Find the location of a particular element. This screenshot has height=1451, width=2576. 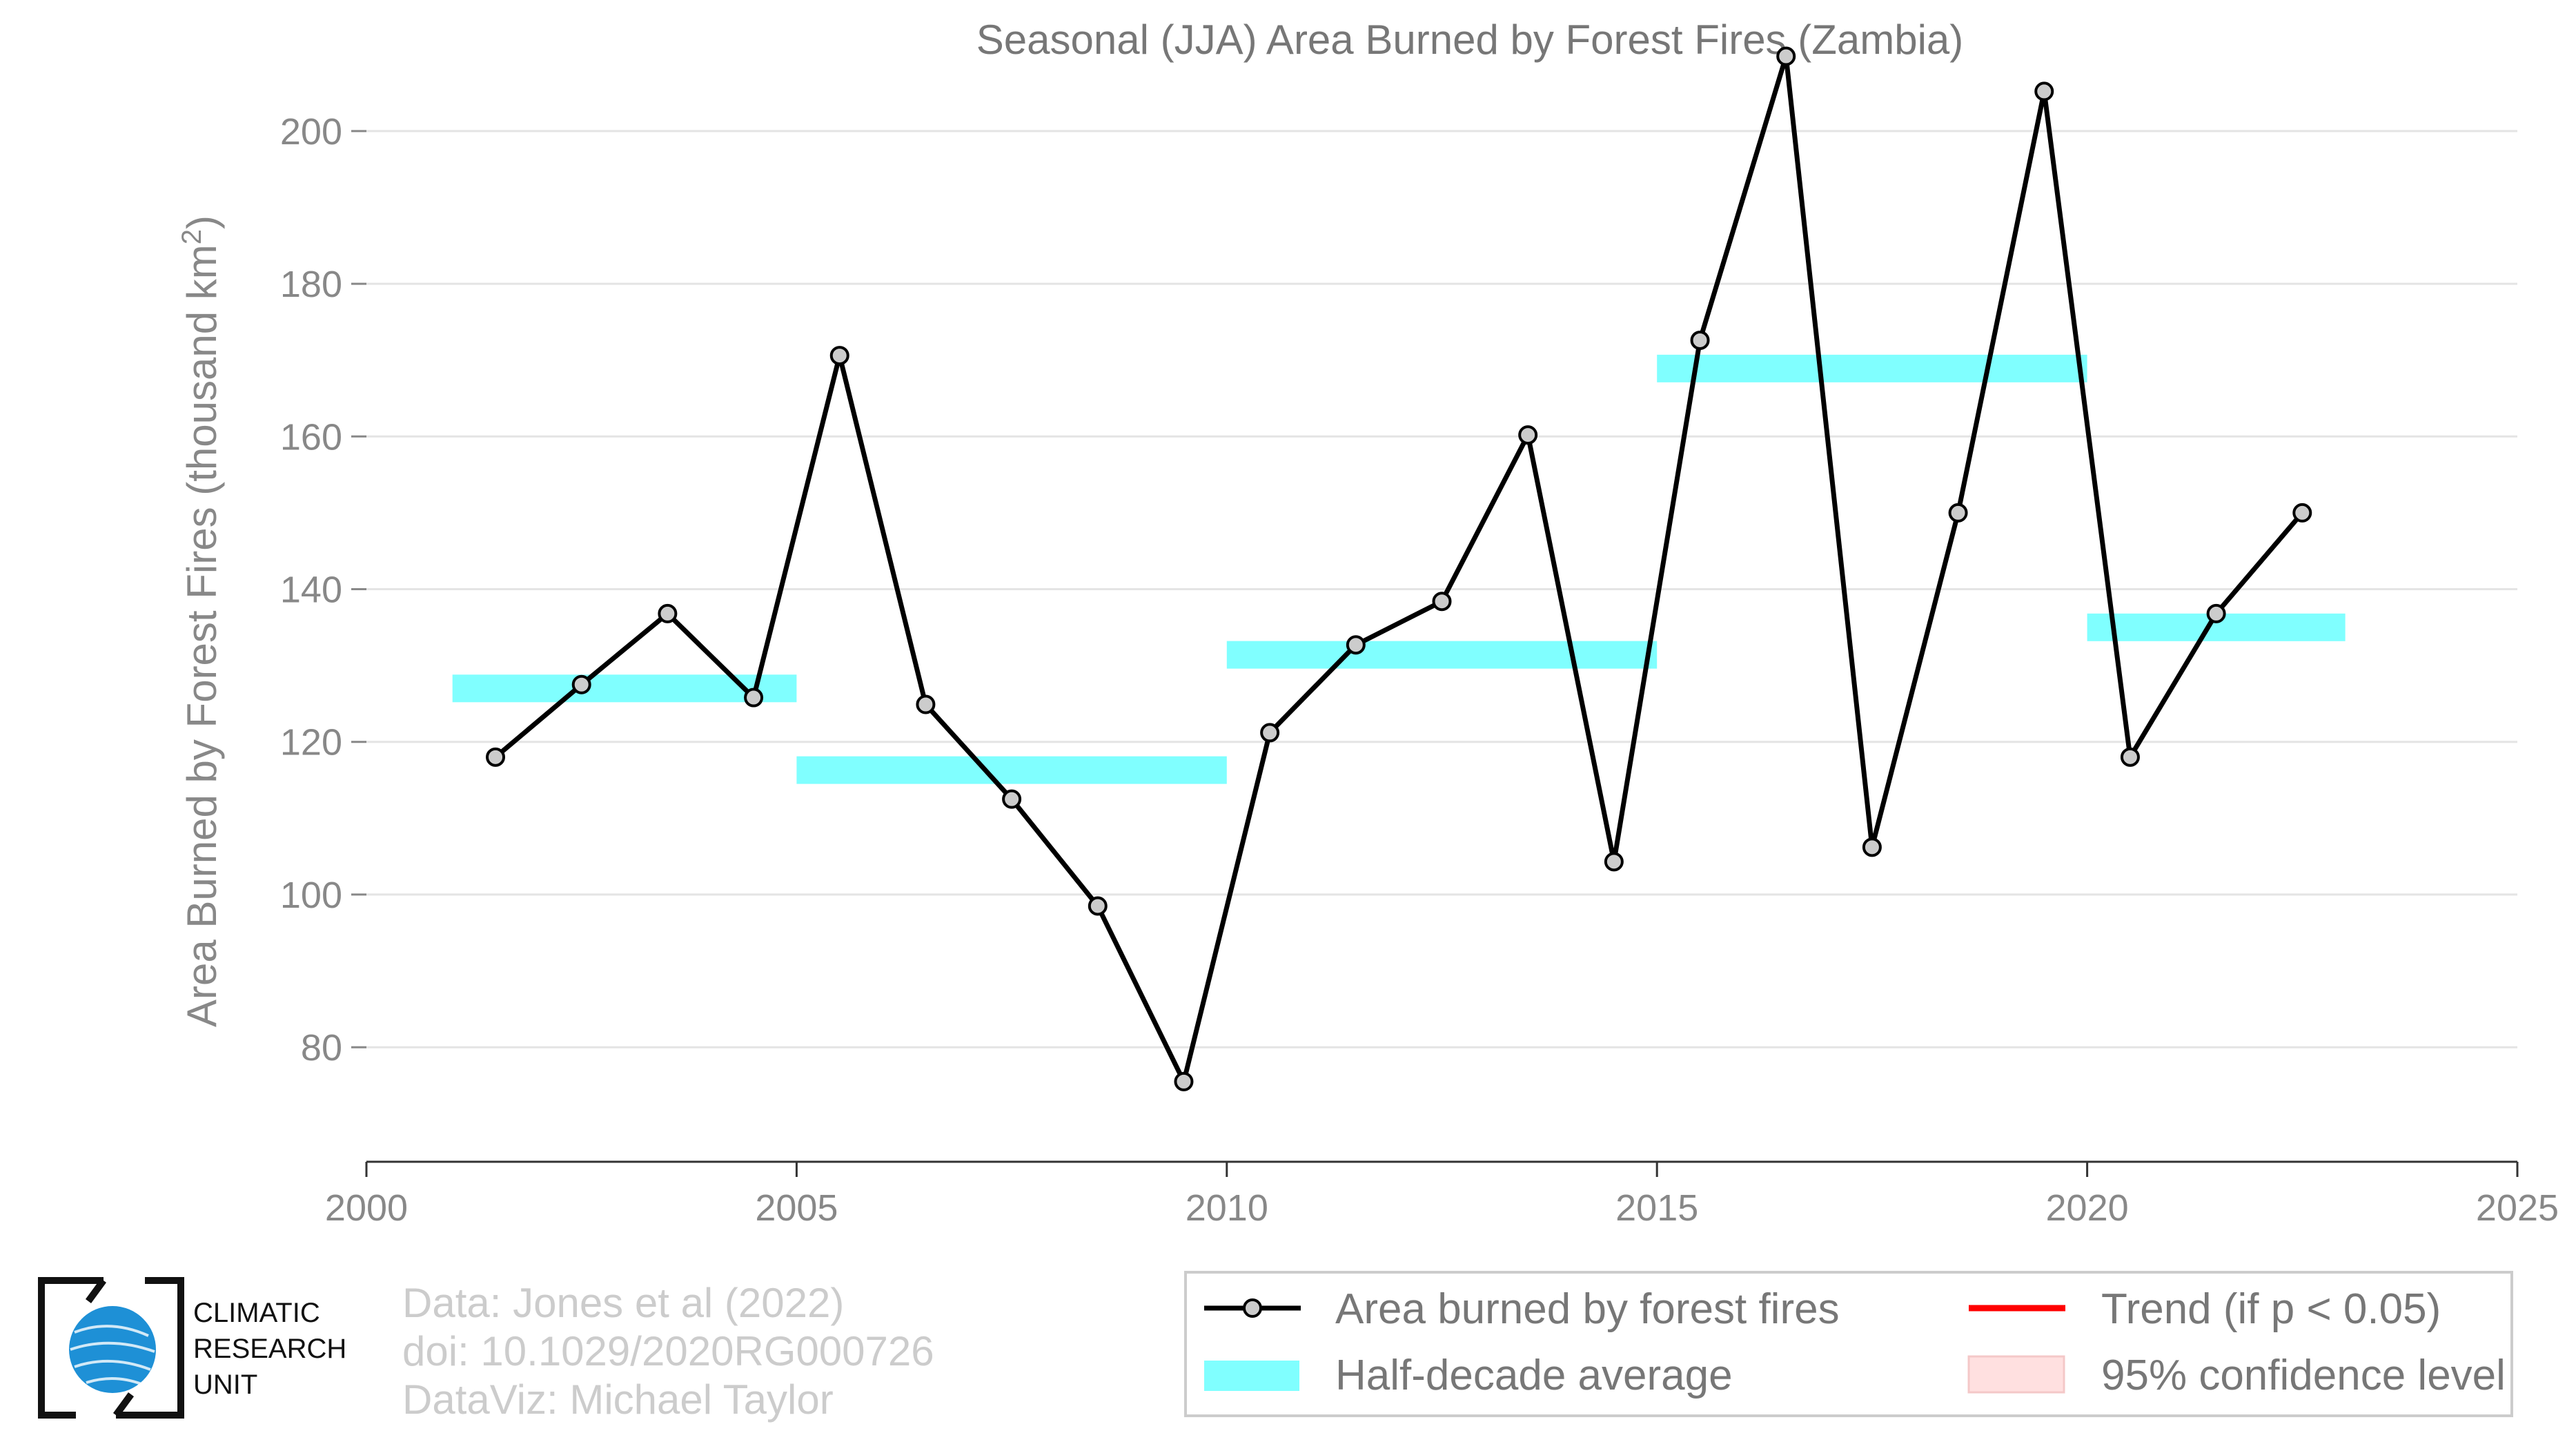

x-axis: 2000 2005 2010 2015 2020 2025 is located at coordinates (1442, 1194).